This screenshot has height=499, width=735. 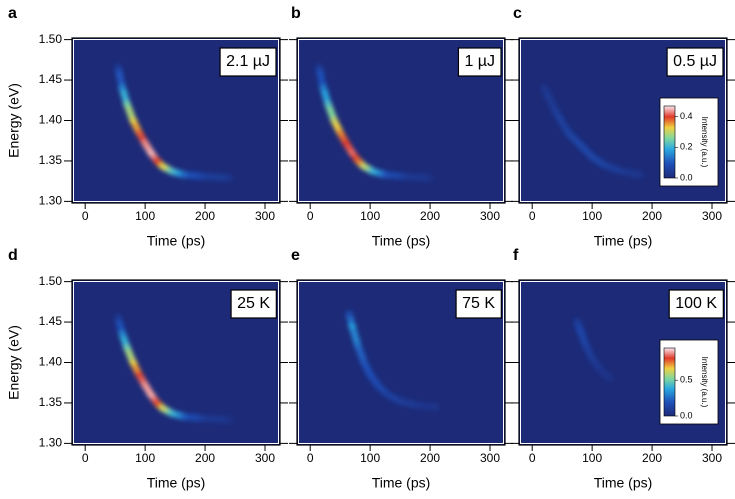 What do you see at coordinates (51, 79) in the screenshot?
I see `y-tick-label: 1.45` at bounding box center [51, 79].